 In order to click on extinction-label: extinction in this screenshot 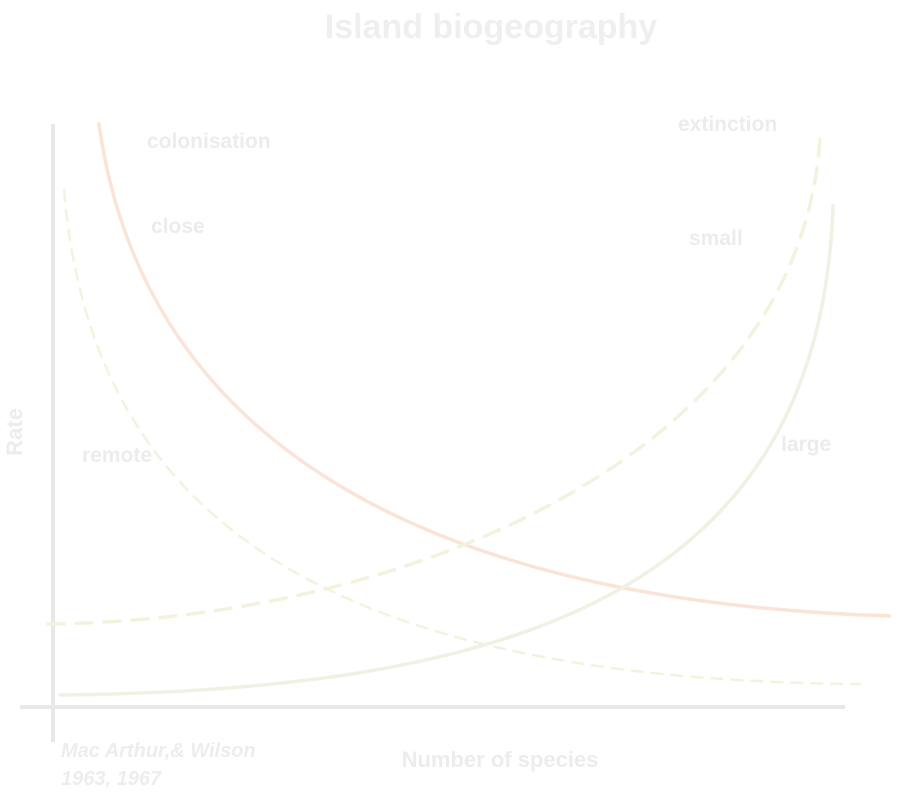, I will do `click(727, 124)`.